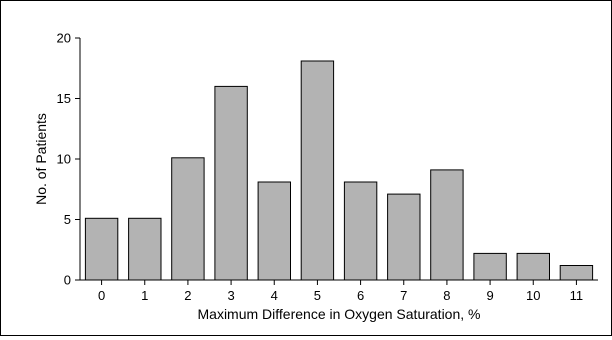 The image size is (612, 340). I want to click on x-tick-label-4: 4, so click(274, 295).